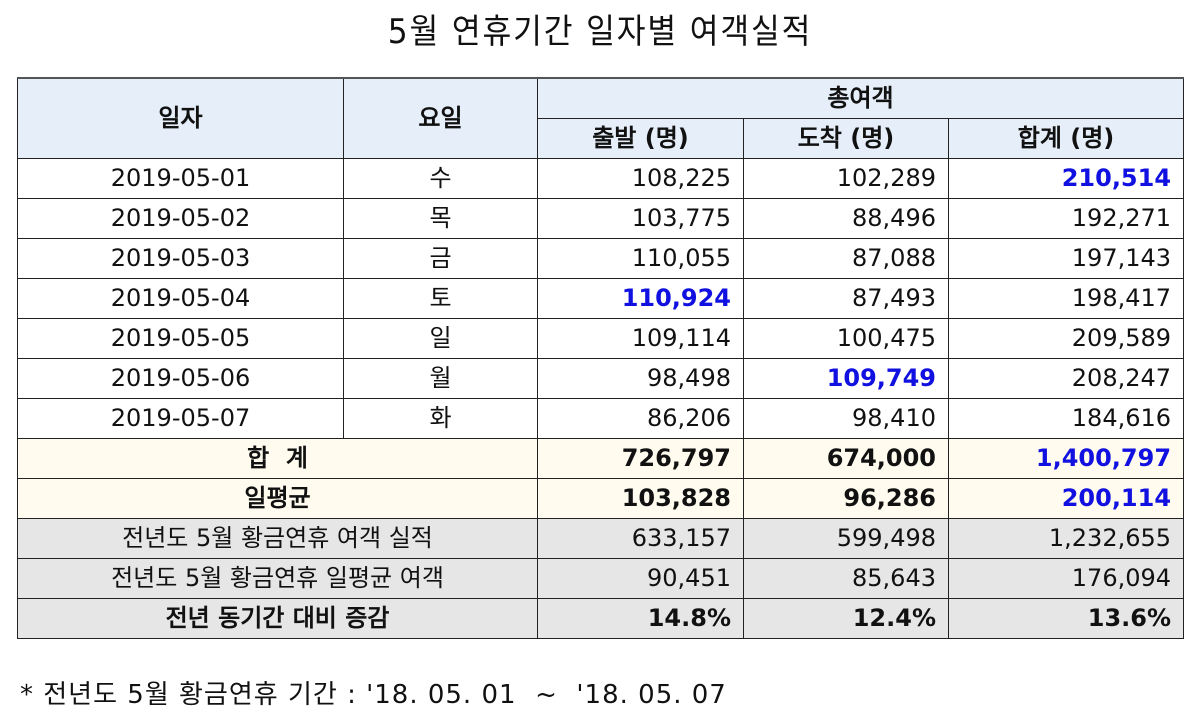  What do you see at coordinates (440, 298) in the screenshot?
I see `cell-weekday: 토` at bounding box center [440, 298].